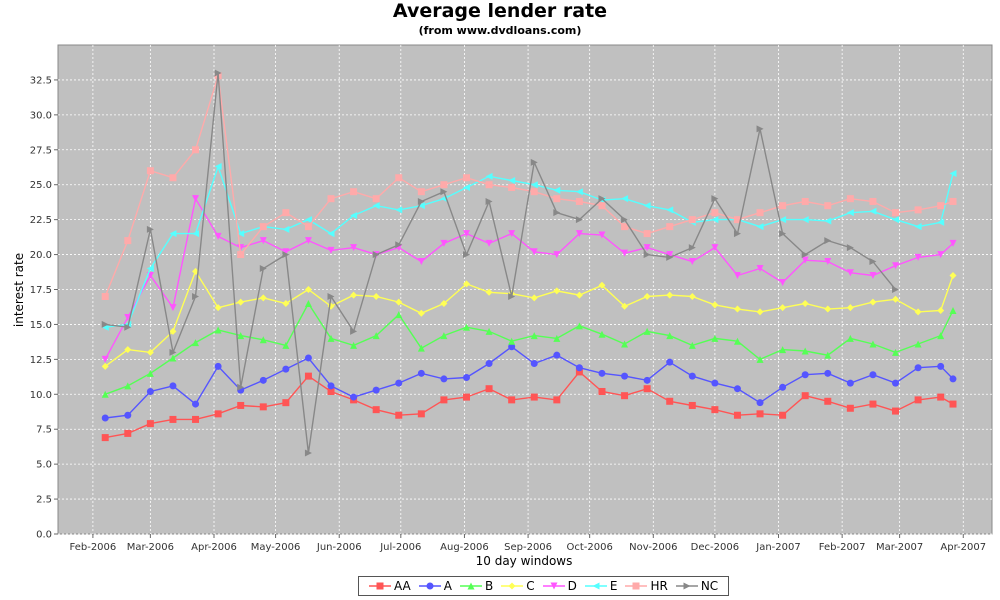  What do you see at coordinates (709, 586) in the screenshot?
I see `legend-label-nc: NC` at bounding box center [709, 586].